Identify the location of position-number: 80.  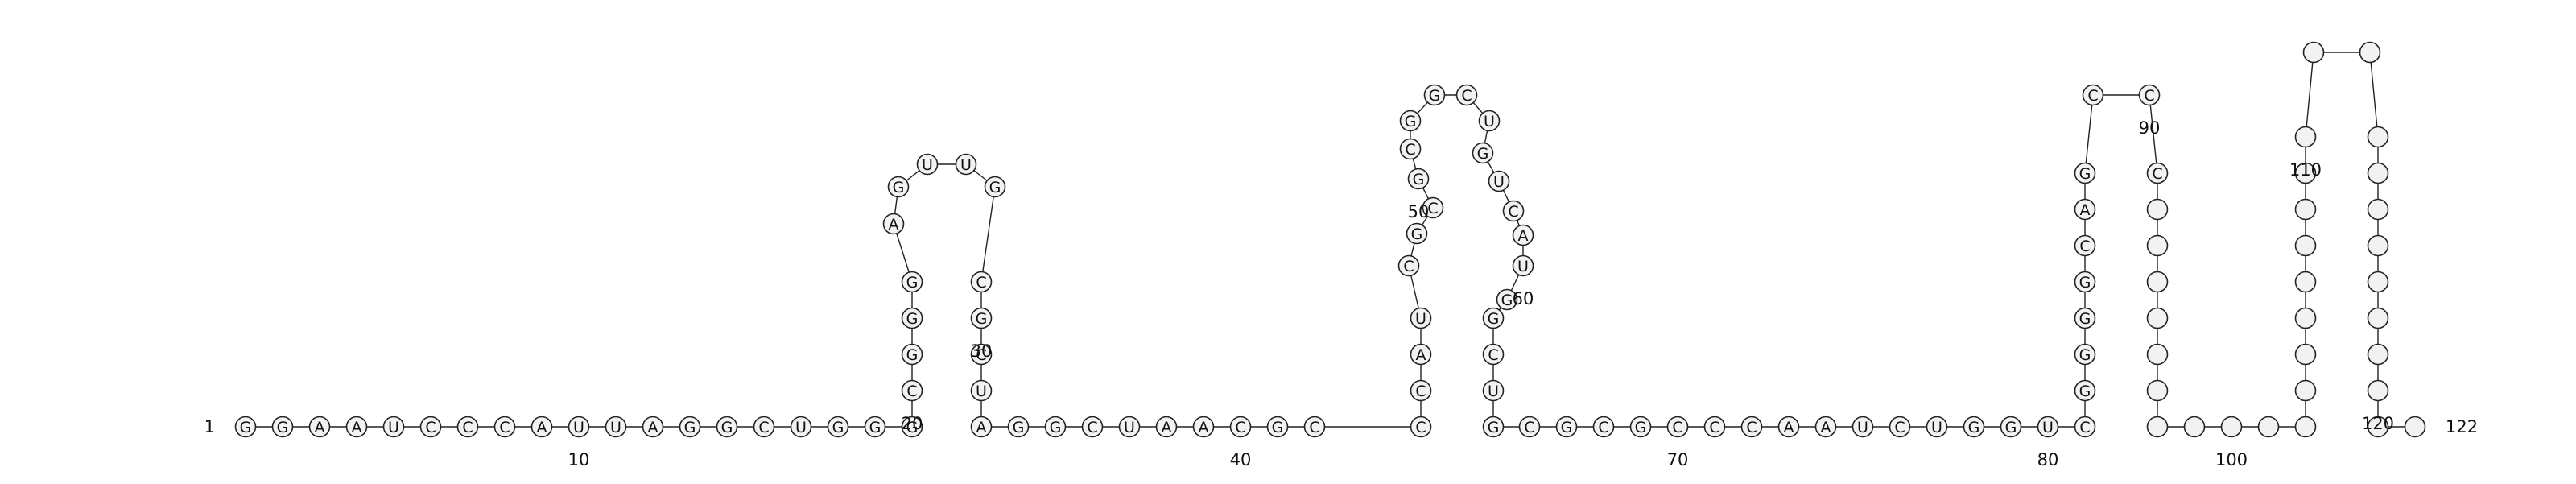
(2048, 460).